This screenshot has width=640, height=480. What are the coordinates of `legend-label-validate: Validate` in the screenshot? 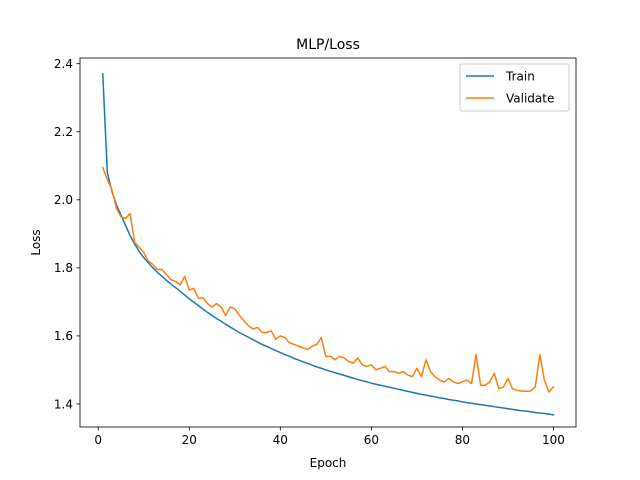 It's located at (530, 99).